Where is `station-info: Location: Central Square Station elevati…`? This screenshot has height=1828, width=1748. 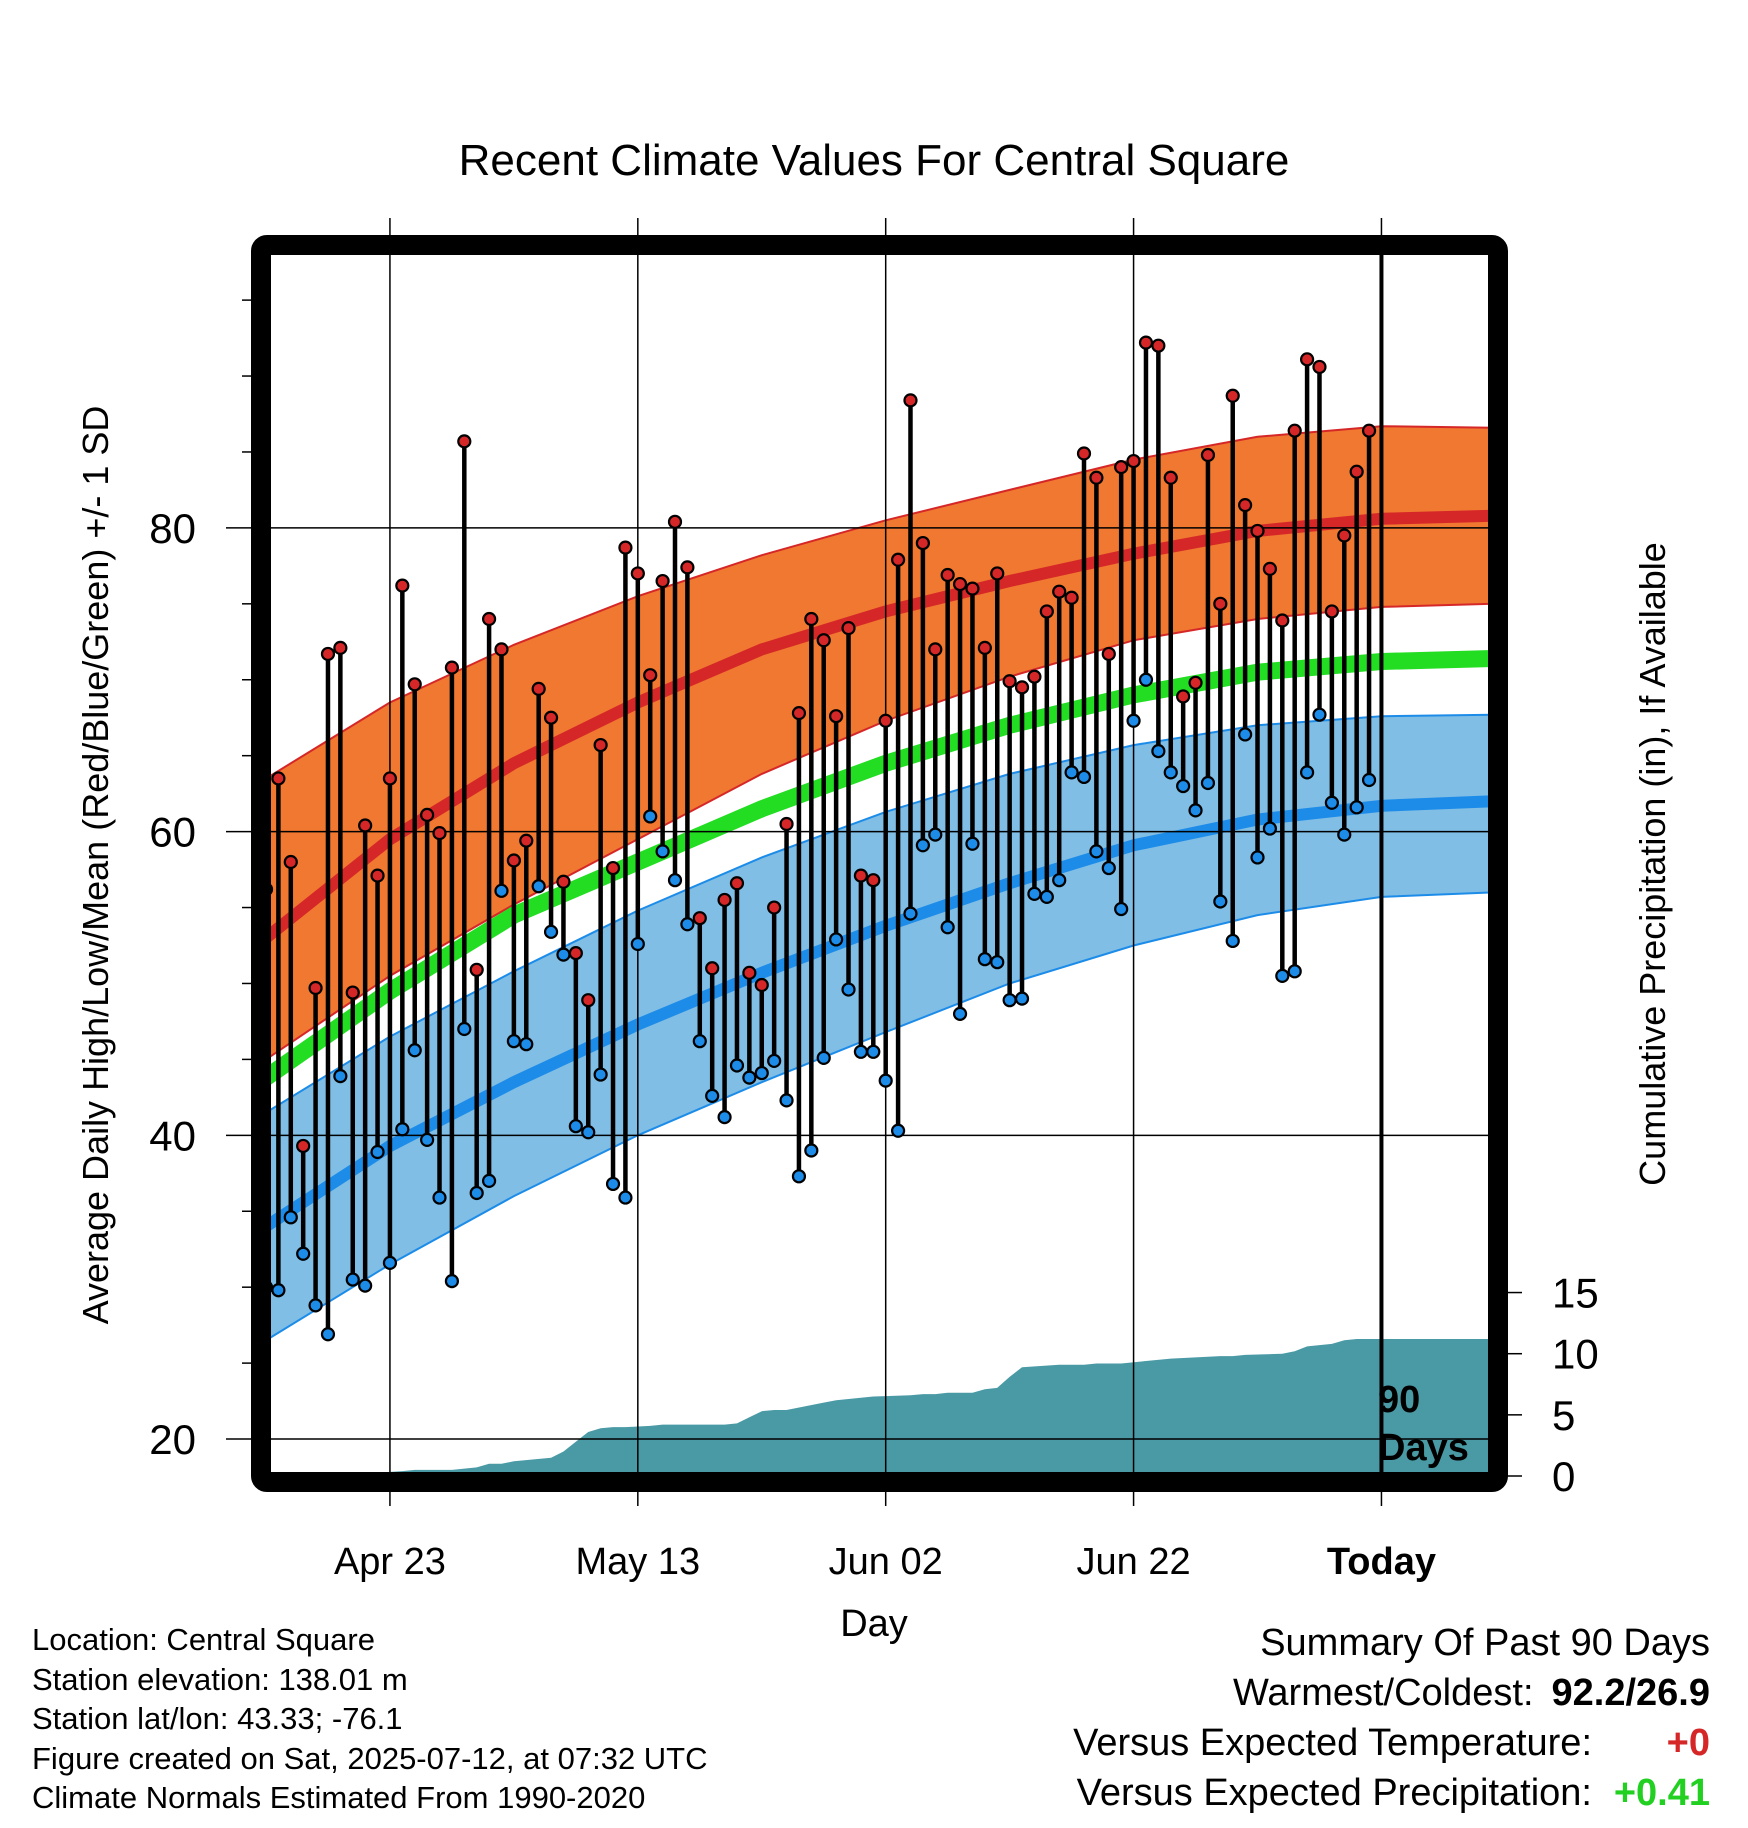 station-info: Location: Central Square Station elevati… is located at coordinates (370, 1719).